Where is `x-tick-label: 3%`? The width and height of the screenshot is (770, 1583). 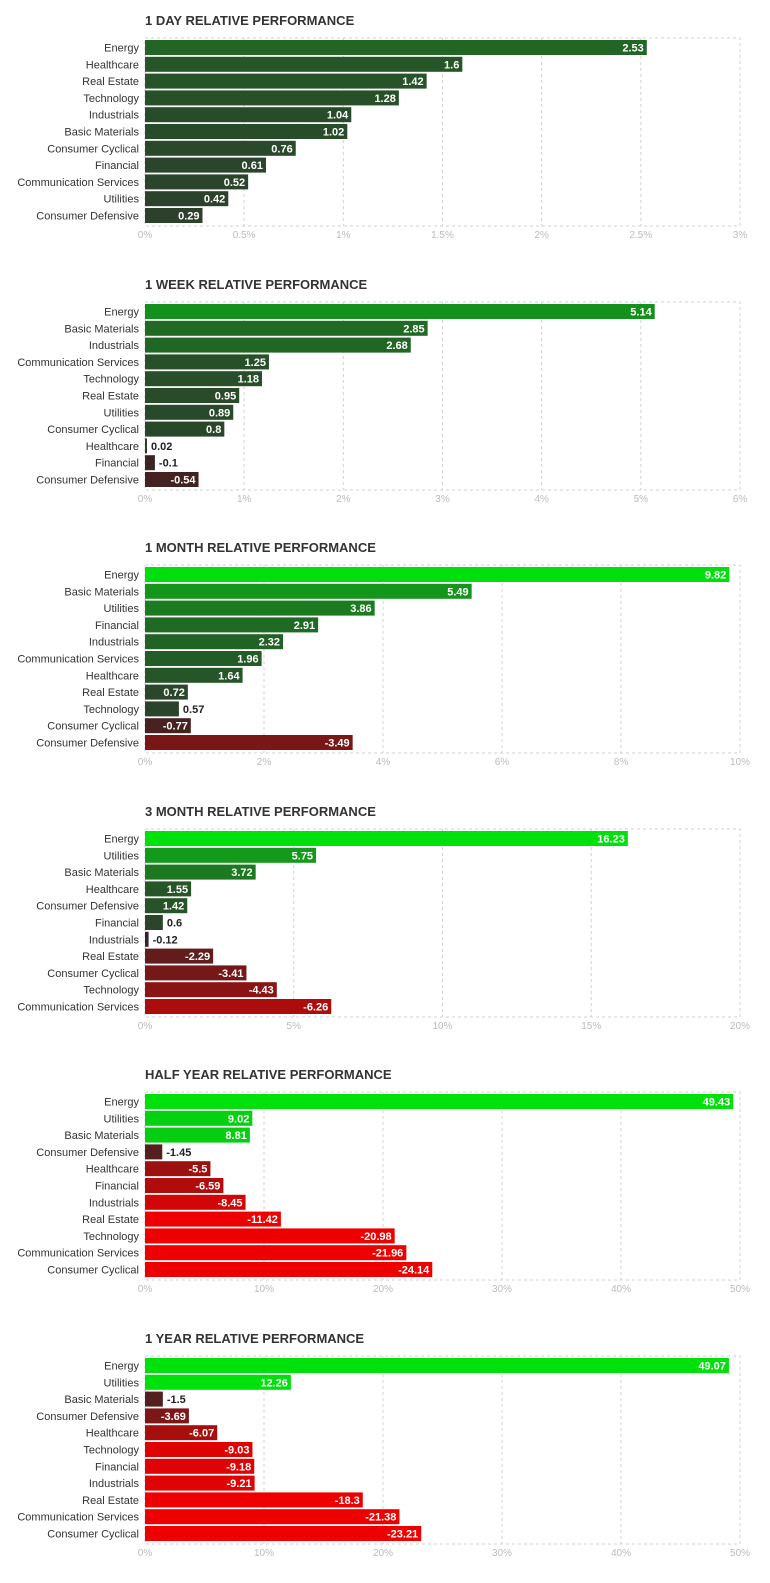 x-tick-label: 3% is located at coordinates (740, 235).